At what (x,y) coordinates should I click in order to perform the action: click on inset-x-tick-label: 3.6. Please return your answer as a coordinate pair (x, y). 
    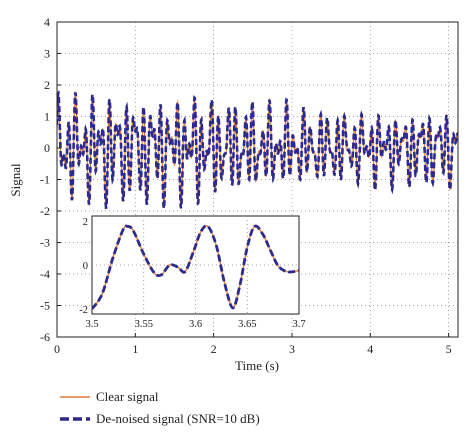
    Looking at the image, I should click on (195, 324).